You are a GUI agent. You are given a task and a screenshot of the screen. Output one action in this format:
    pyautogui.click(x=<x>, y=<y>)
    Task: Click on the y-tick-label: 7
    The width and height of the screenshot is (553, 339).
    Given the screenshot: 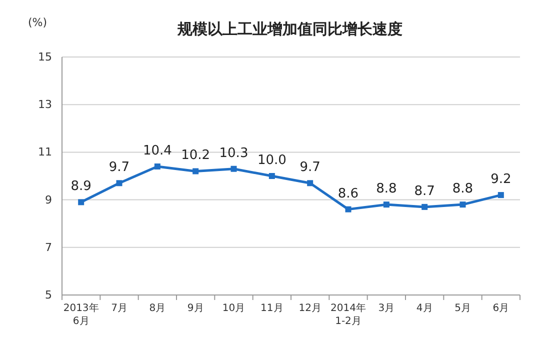 What is the action you would take?
    pyautogui.click(x=48, y=247)
    